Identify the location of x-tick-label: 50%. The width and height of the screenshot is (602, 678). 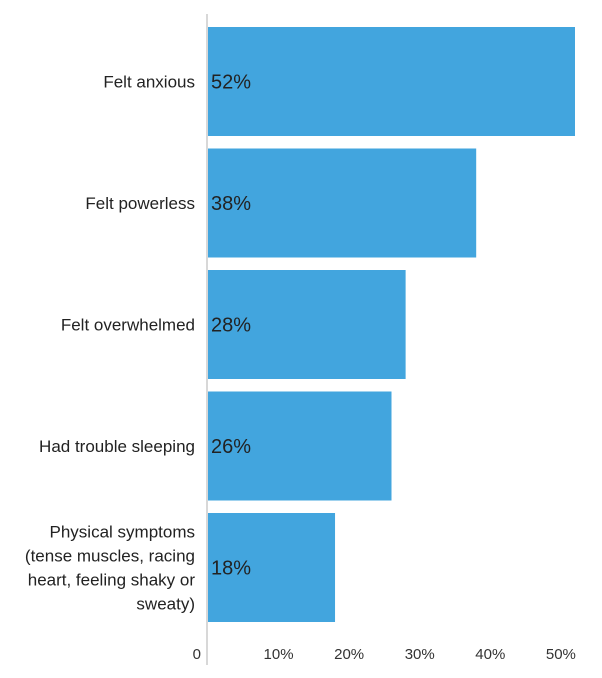
(561, 654).